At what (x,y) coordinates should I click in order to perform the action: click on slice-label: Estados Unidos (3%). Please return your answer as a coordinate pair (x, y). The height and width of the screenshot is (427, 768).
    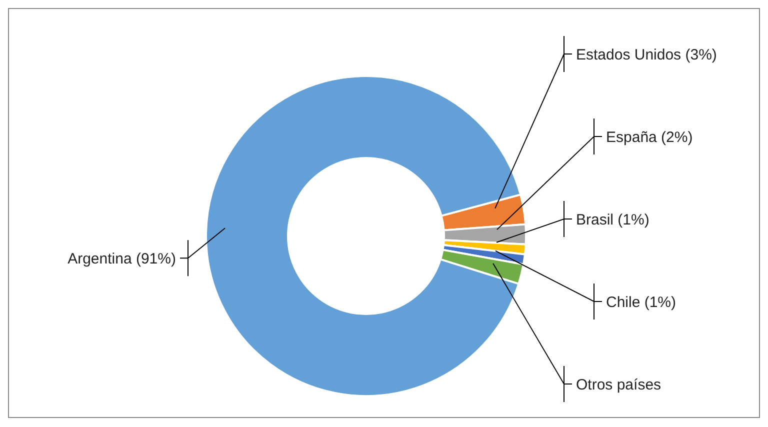
    Looking at the image, I should click on (646, 55).